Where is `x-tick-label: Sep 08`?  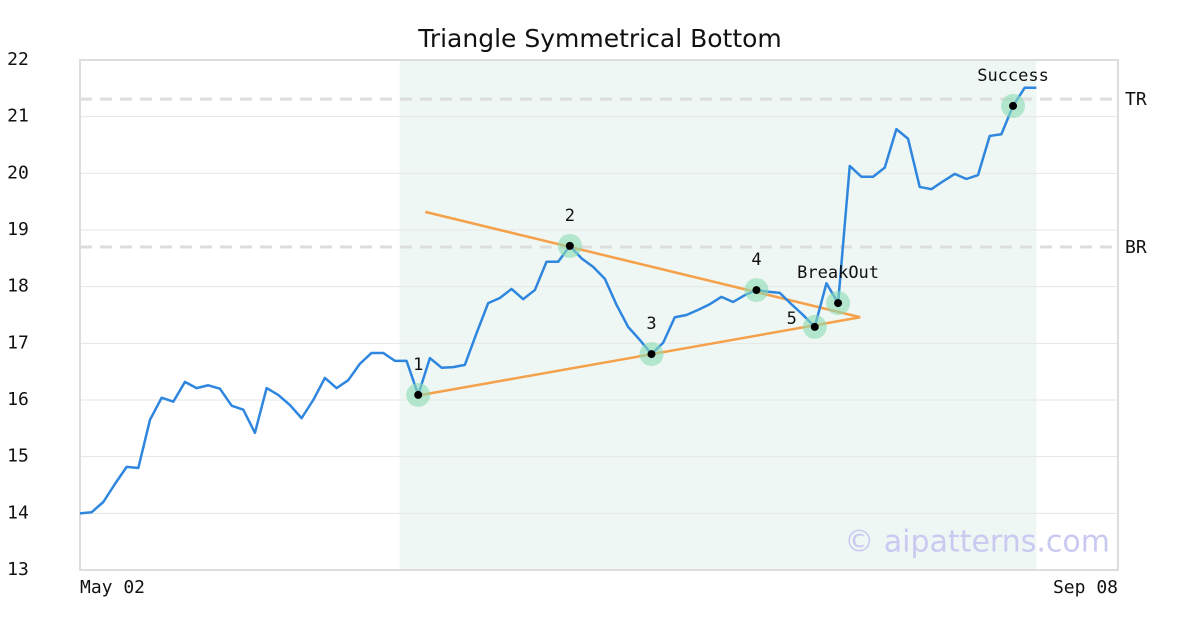 x-tick-label: Sep 08 is located at coordinates (1085, 587).